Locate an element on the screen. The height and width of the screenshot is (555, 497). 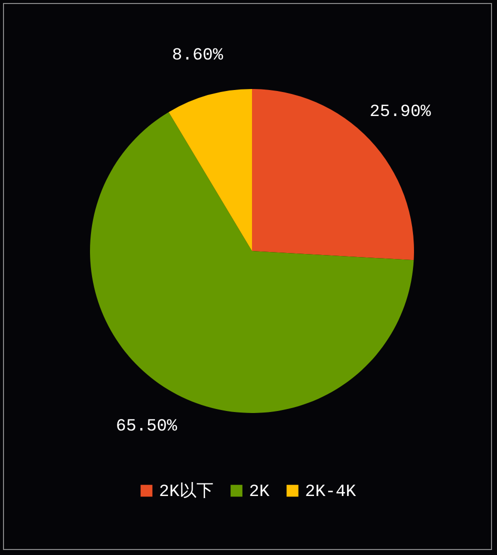
legend-label: 2K is located at coordinates (259, 492).